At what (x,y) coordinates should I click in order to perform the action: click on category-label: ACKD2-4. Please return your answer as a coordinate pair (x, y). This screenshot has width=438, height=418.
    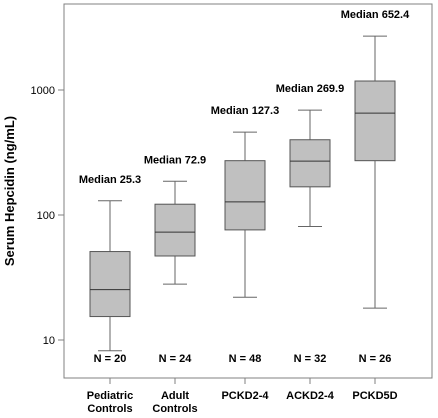
    Looking at the image, I should click on (310, 396).